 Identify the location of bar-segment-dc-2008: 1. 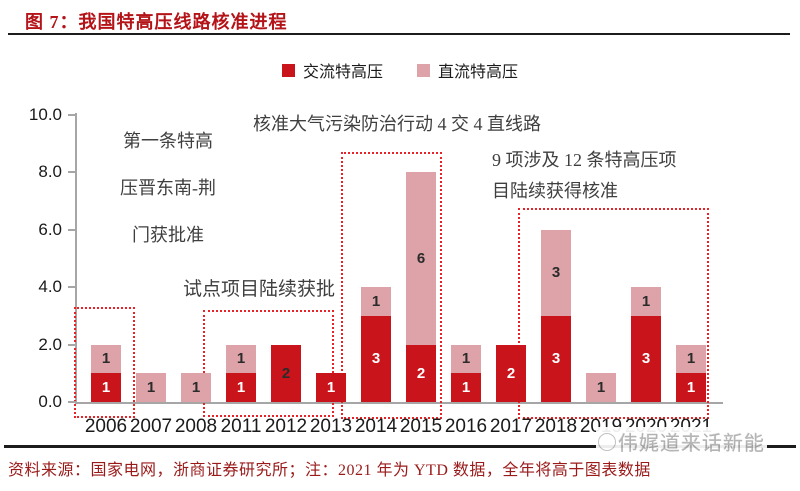
(196, 387).